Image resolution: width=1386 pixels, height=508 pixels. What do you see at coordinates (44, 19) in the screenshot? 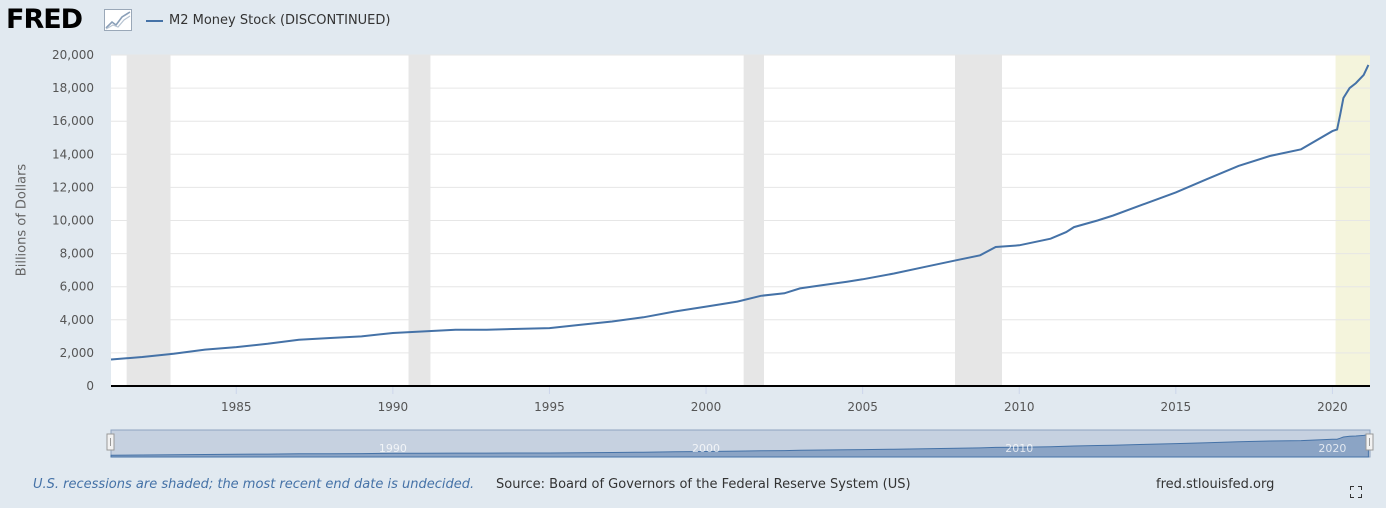
I see `fred-logo: FRED` at bounding box center [44, 19].